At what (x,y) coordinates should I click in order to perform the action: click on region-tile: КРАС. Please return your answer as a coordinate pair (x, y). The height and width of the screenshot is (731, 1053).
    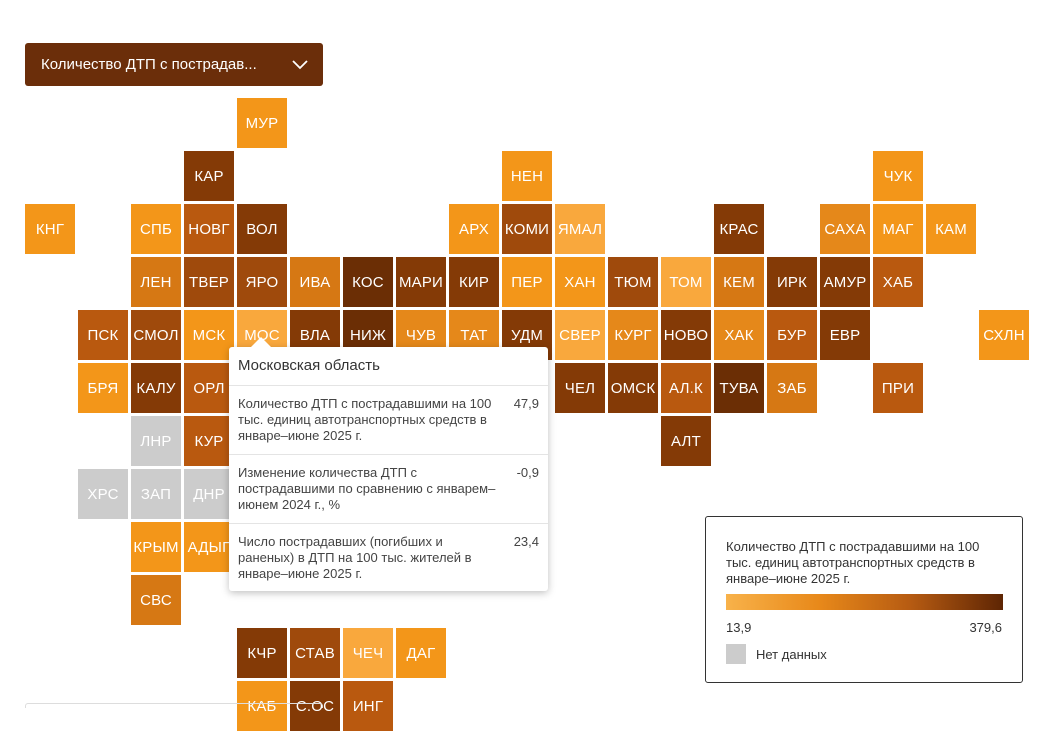
    Looking at the image, I should click on (739, 229).